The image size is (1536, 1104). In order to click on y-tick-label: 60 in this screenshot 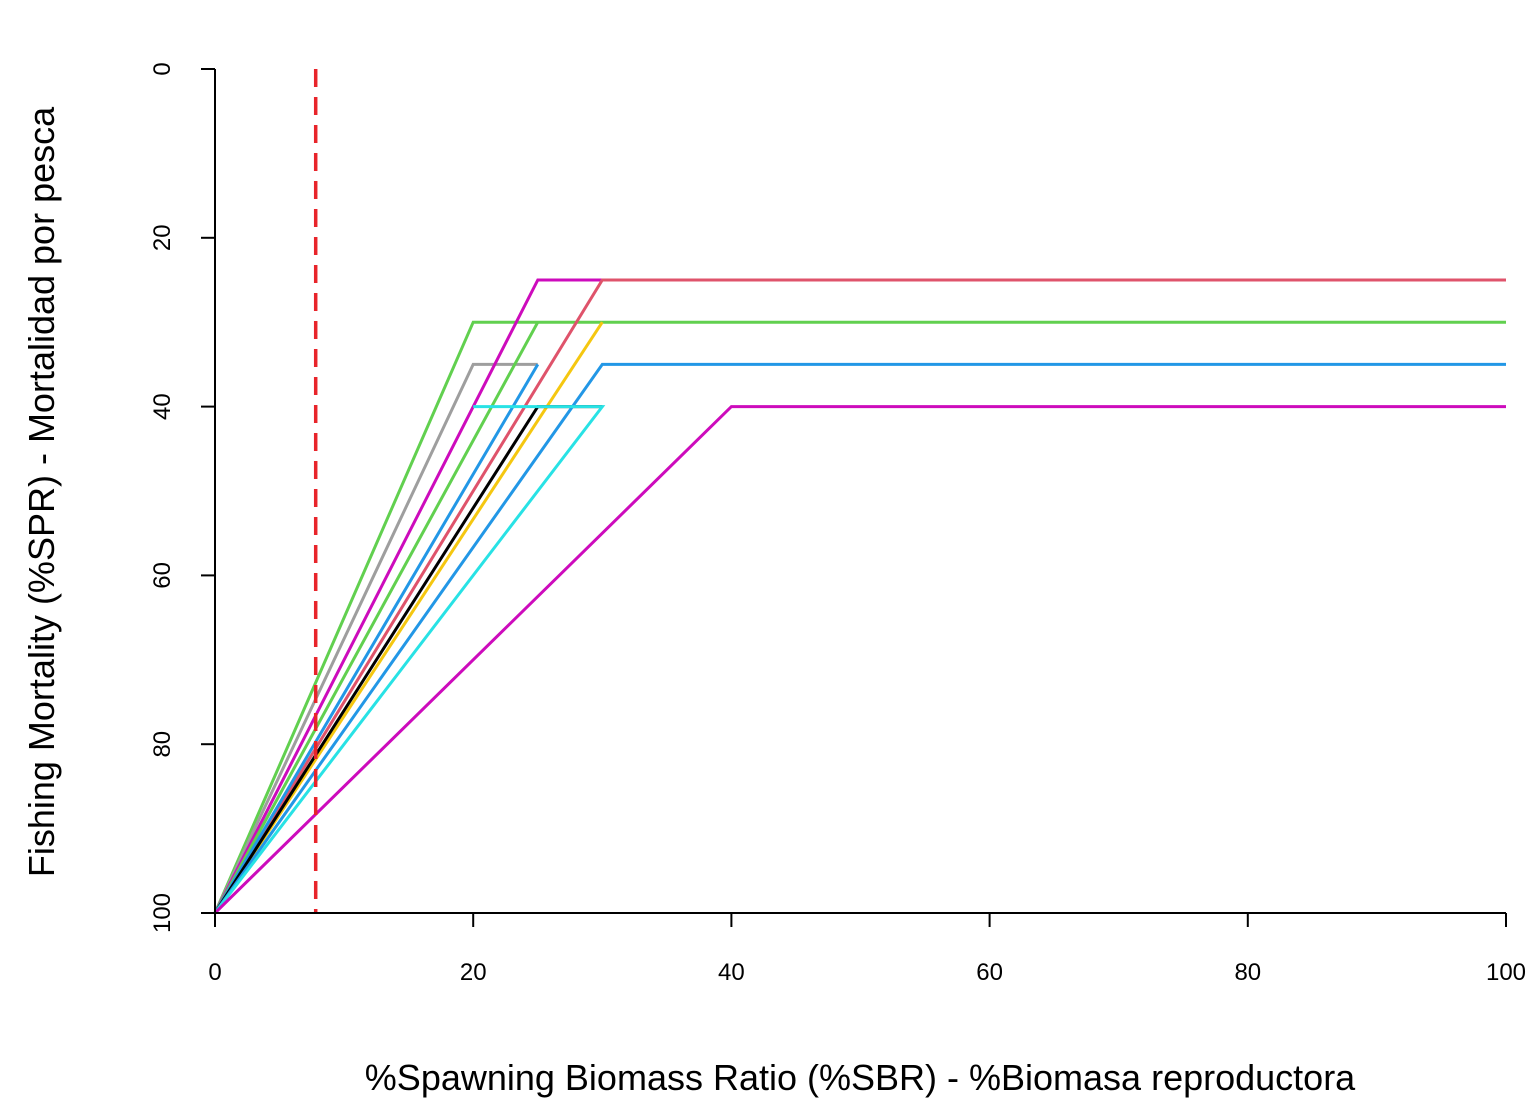, I will do `click(162, 575)`.